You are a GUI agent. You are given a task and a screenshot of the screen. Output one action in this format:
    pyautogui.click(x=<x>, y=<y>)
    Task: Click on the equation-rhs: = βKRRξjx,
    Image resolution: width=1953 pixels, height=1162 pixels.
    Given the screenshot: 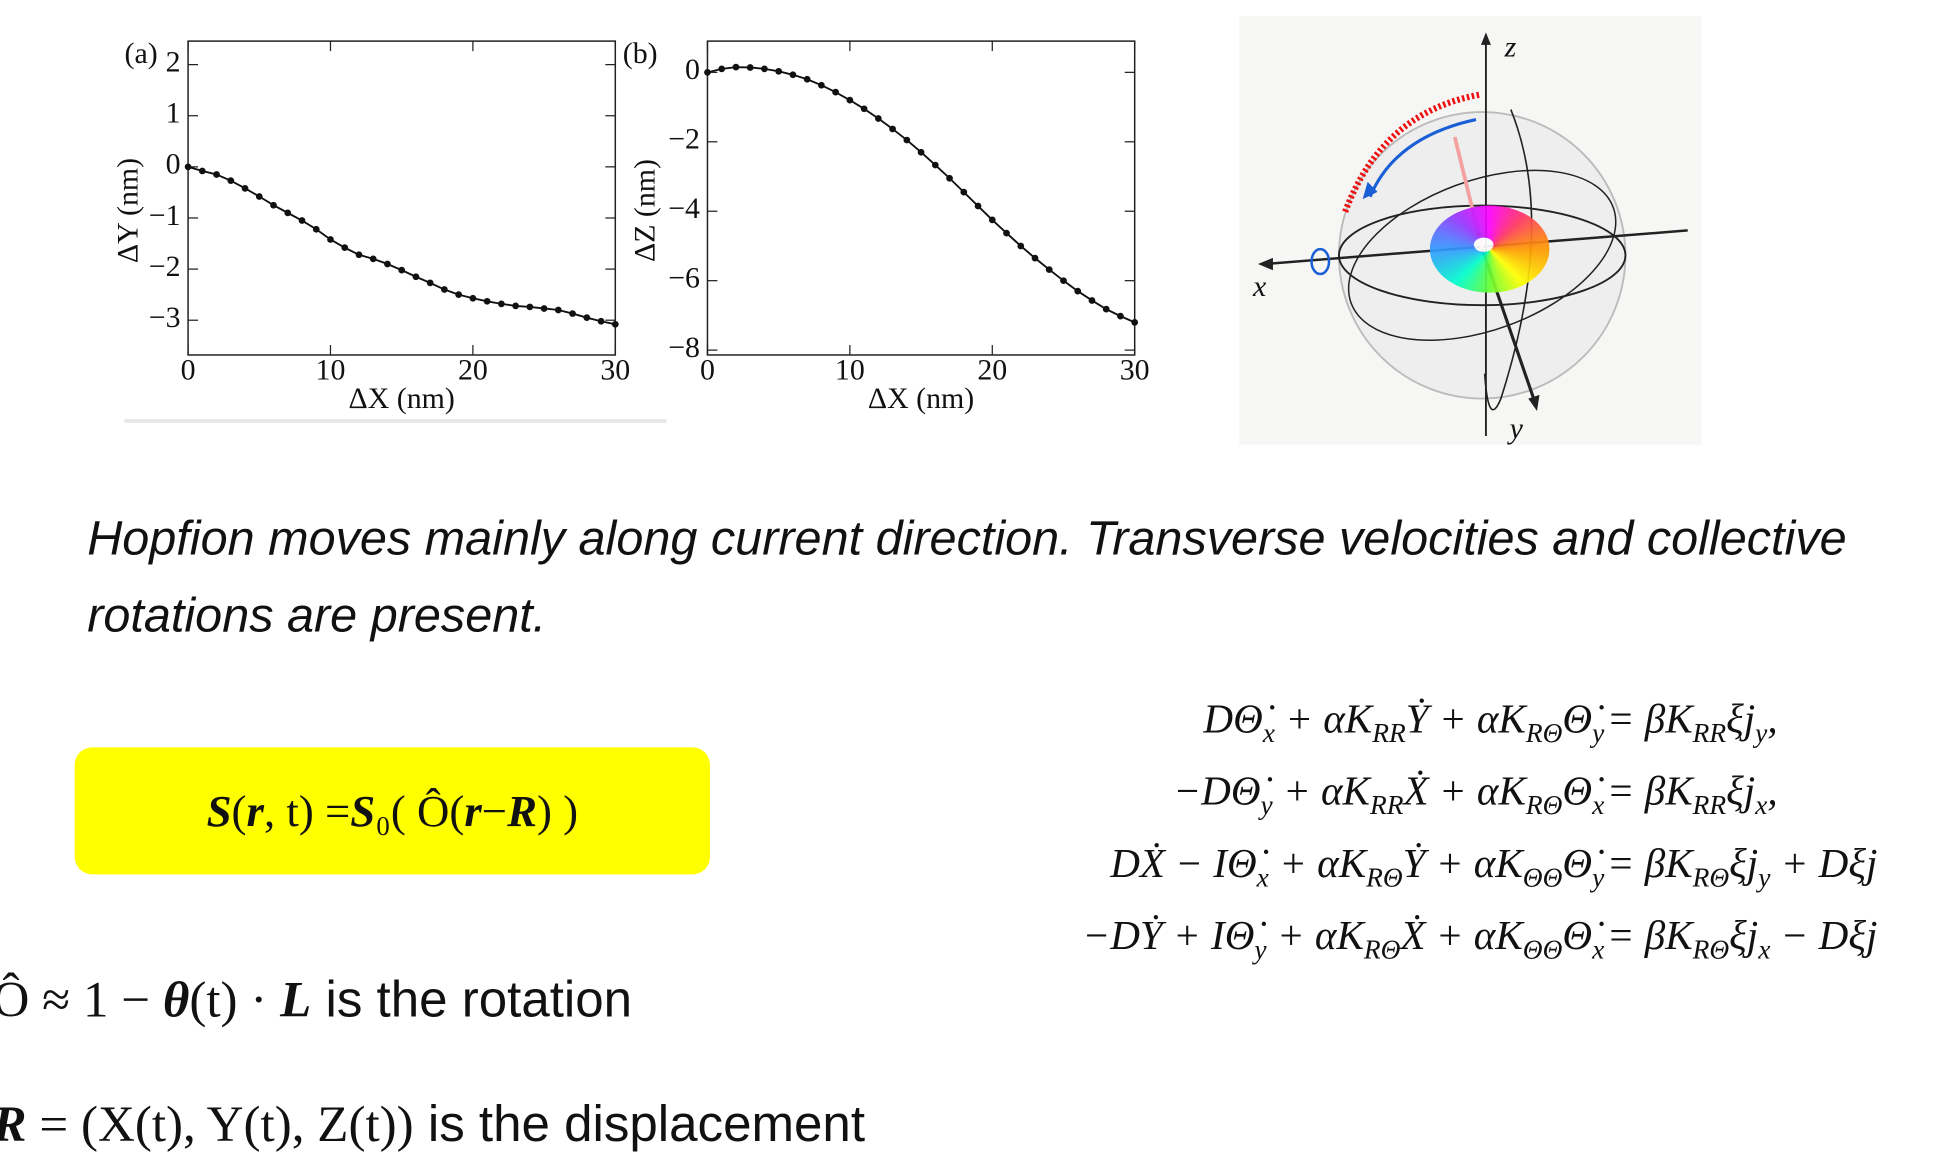 What is the action you would take?
    pyautogui.click(x=1692, y=796)
    